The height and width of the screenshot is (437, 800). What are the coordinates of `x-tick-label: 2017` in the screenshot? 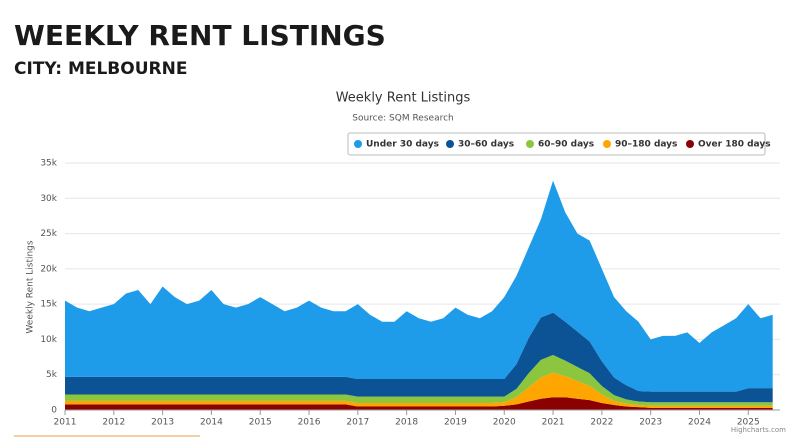 It's located at (357, 423).